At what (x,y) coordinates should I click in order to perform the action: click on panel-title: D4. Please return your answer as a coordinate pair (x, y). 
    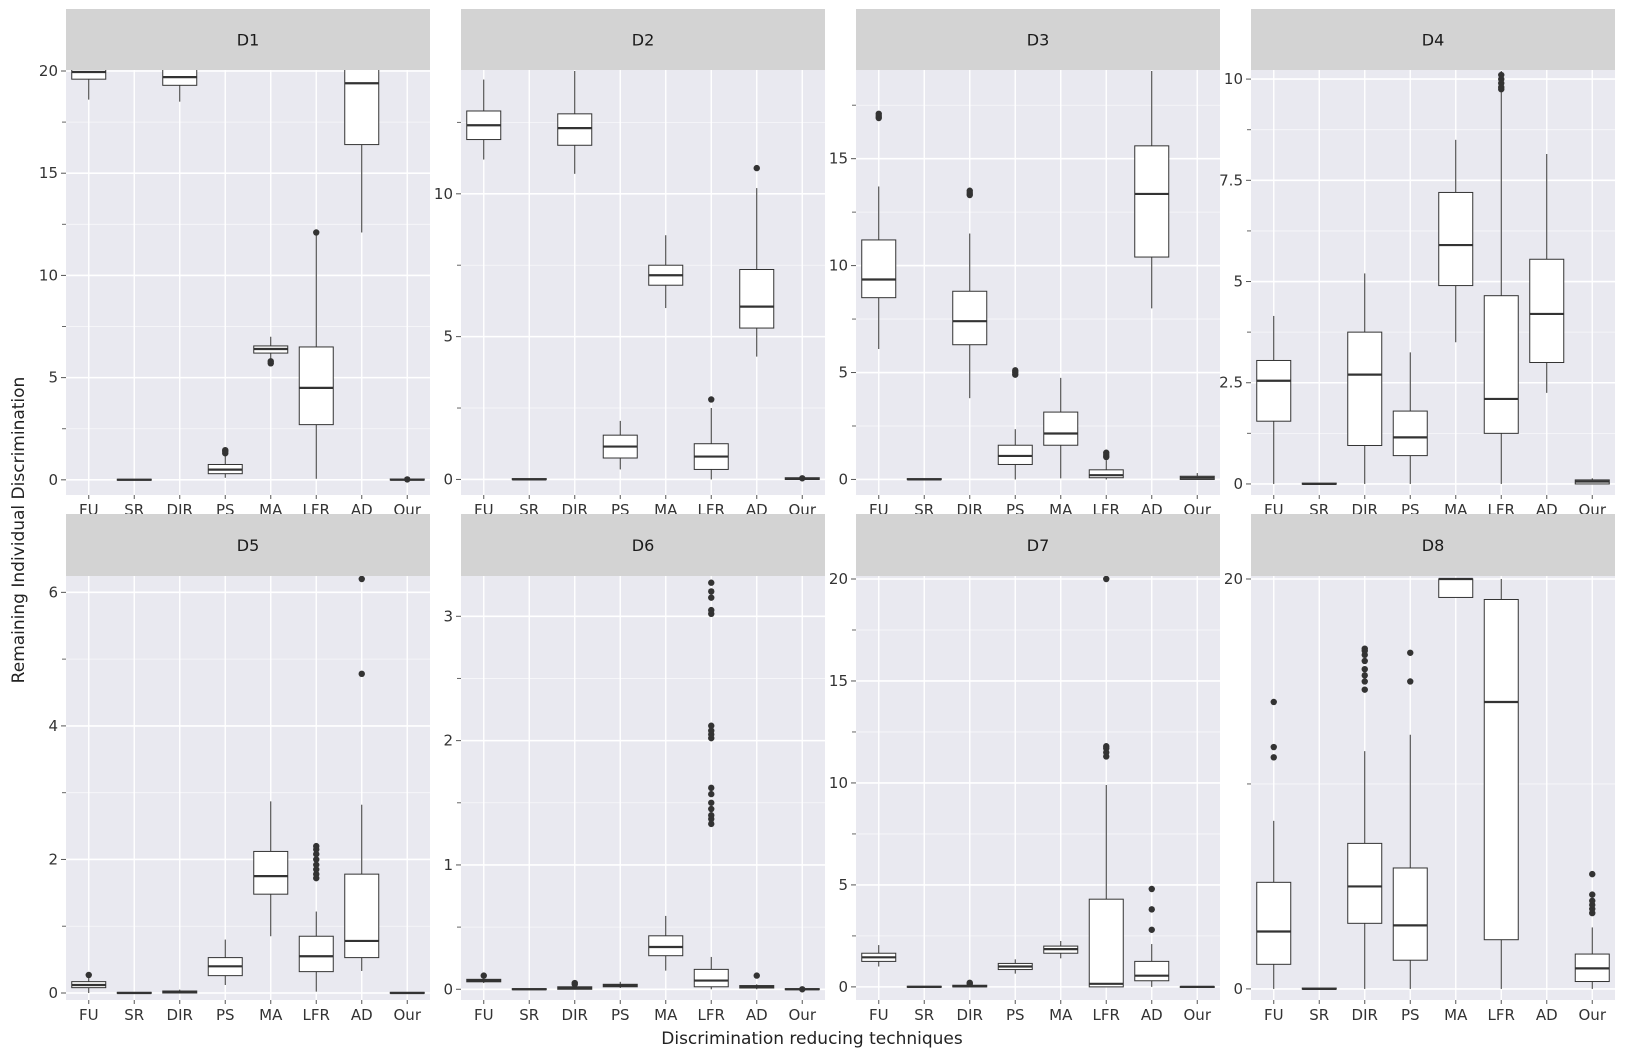
    Looking at the image, I should click on (1433, 40).